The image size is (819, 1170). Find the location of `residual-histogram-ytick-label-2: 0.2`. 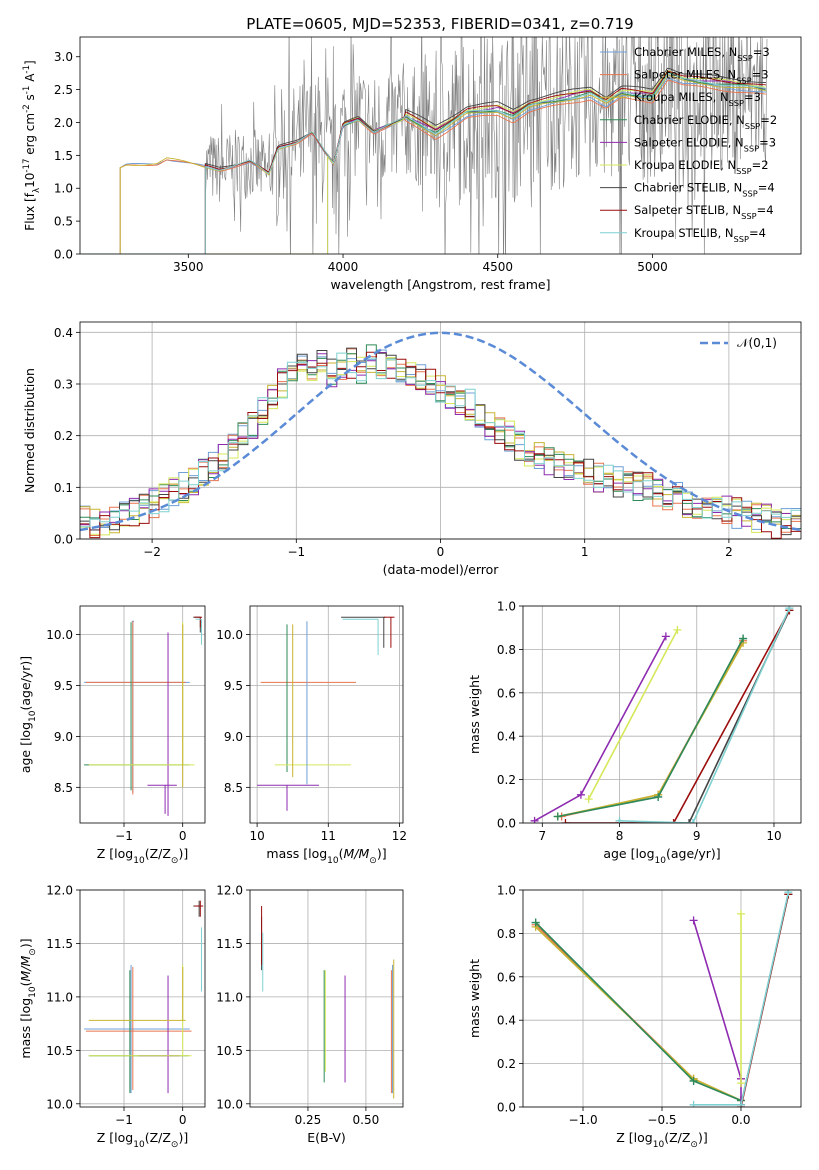

residual-histogram-ytick-label-2: 0.2 is located at coordinates (63, 436).